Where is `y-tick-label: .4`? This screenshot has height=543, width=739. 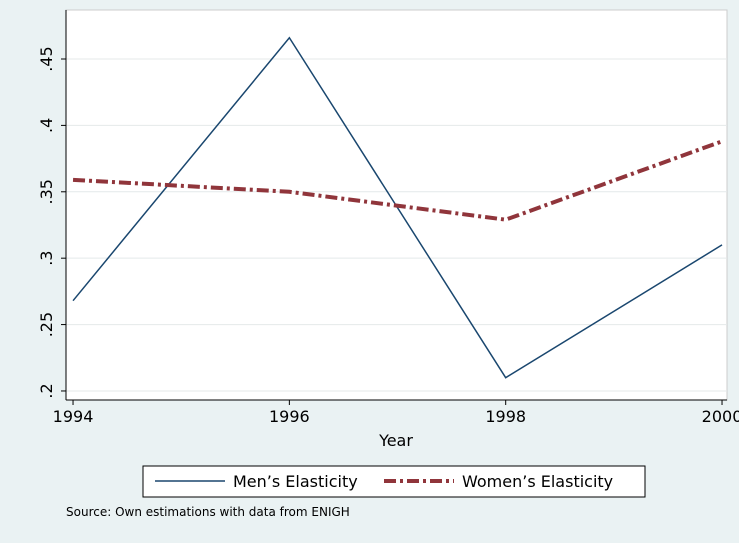
y-tick-label: .4 is located at coordinates (46, 125).